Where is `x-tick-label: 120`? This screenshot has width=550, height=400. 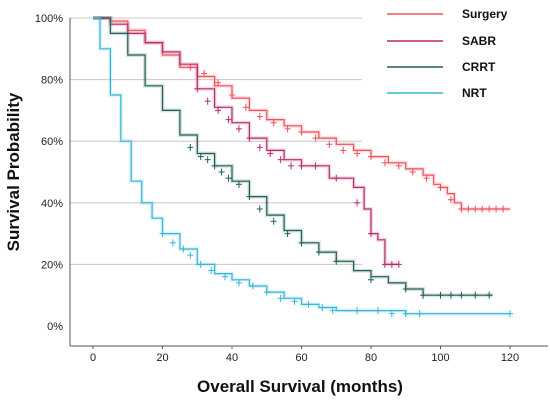 x-tick-label: 120 is located at coordinates (510, 358).